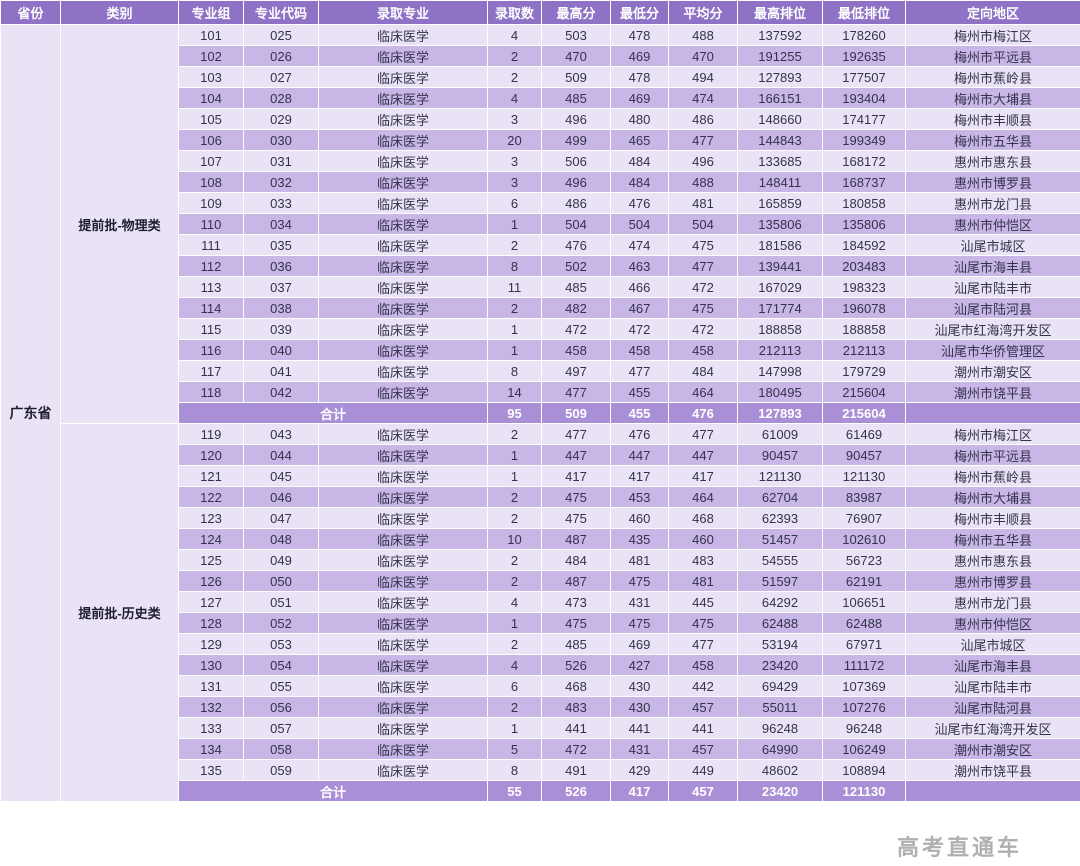 The image size is (1080, 866). I want to click on column-header: 录取数, so click(514, 12).